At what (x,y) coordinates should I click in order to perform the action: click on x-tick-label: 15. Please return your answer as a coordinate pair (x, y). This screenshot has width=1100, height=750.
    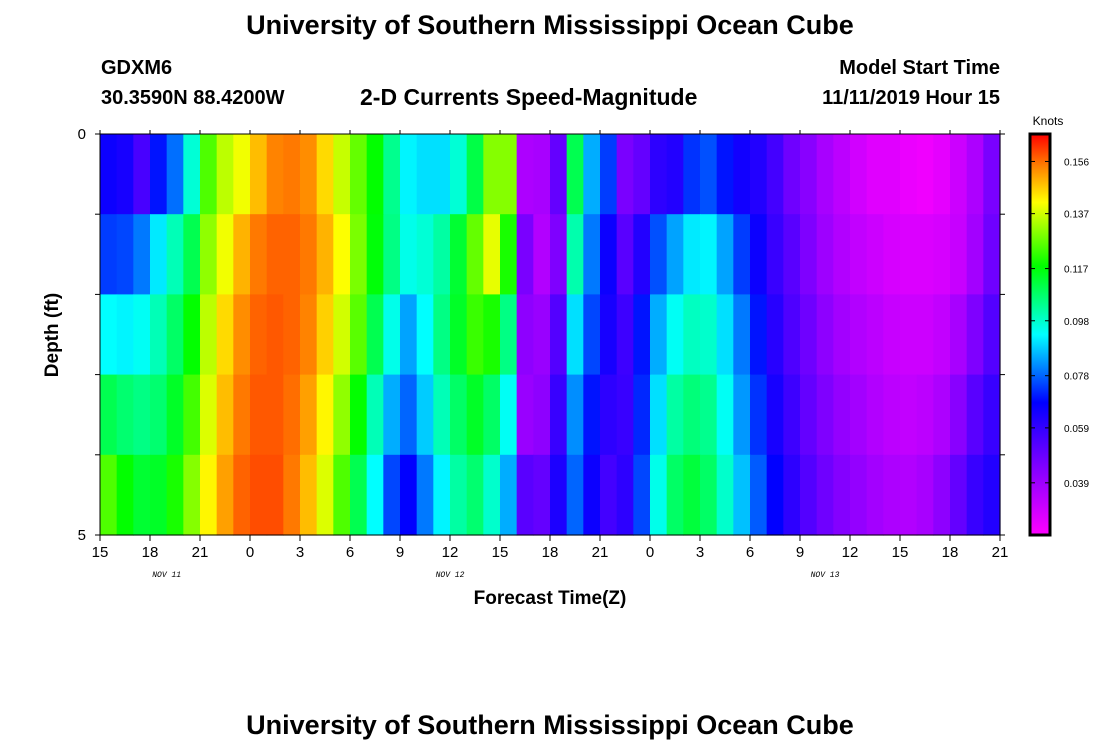
    Looking at the image, I should click on (500, 552).